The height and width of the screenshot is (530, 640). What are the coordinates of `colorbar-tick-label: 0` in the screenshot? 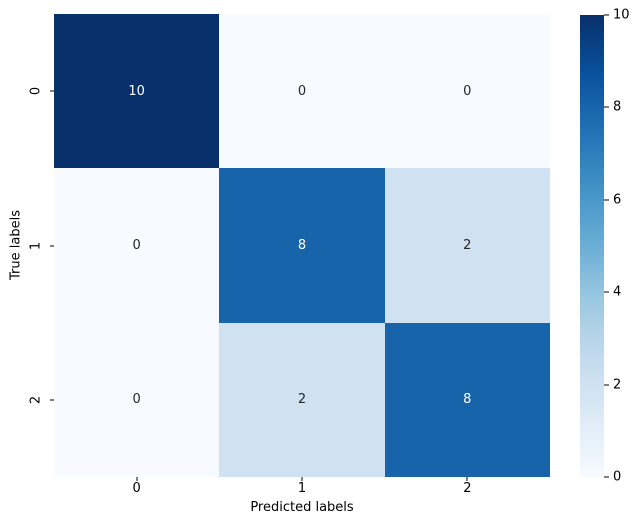 It's located at (617, 477).